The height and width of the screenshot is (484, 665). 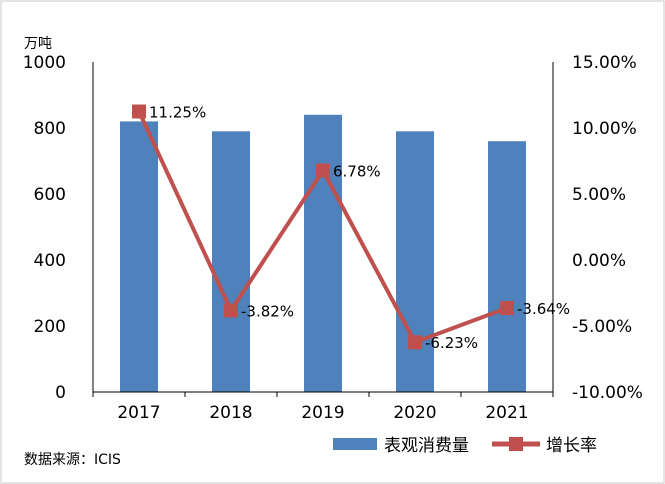 I want to click on right-tick-label: 0.00%, so click(x=599, y=261).